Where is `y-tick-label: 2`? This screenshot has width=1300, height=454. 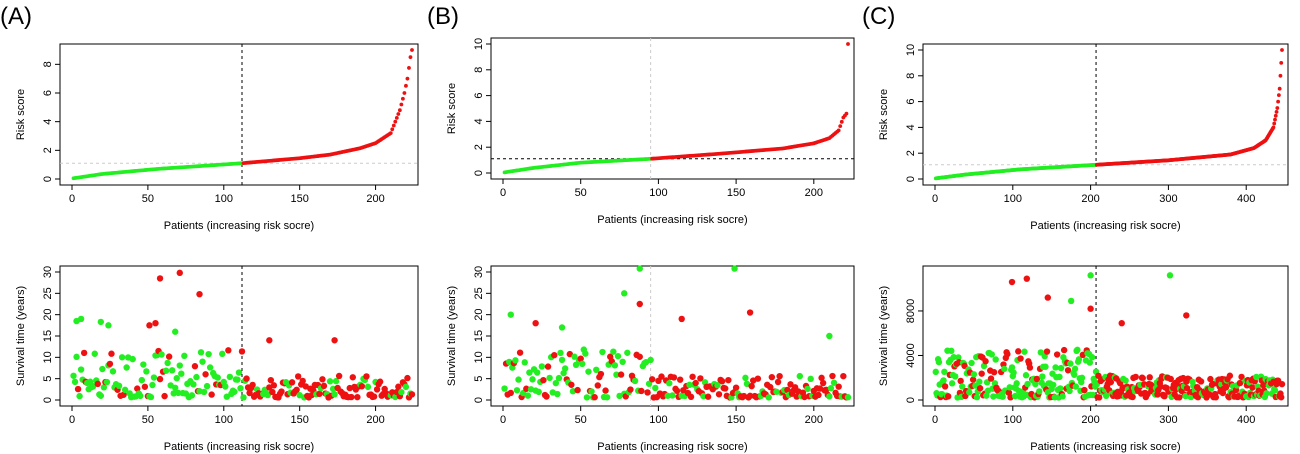 y-tick-label: 2 is located at coordinates (911, 153).